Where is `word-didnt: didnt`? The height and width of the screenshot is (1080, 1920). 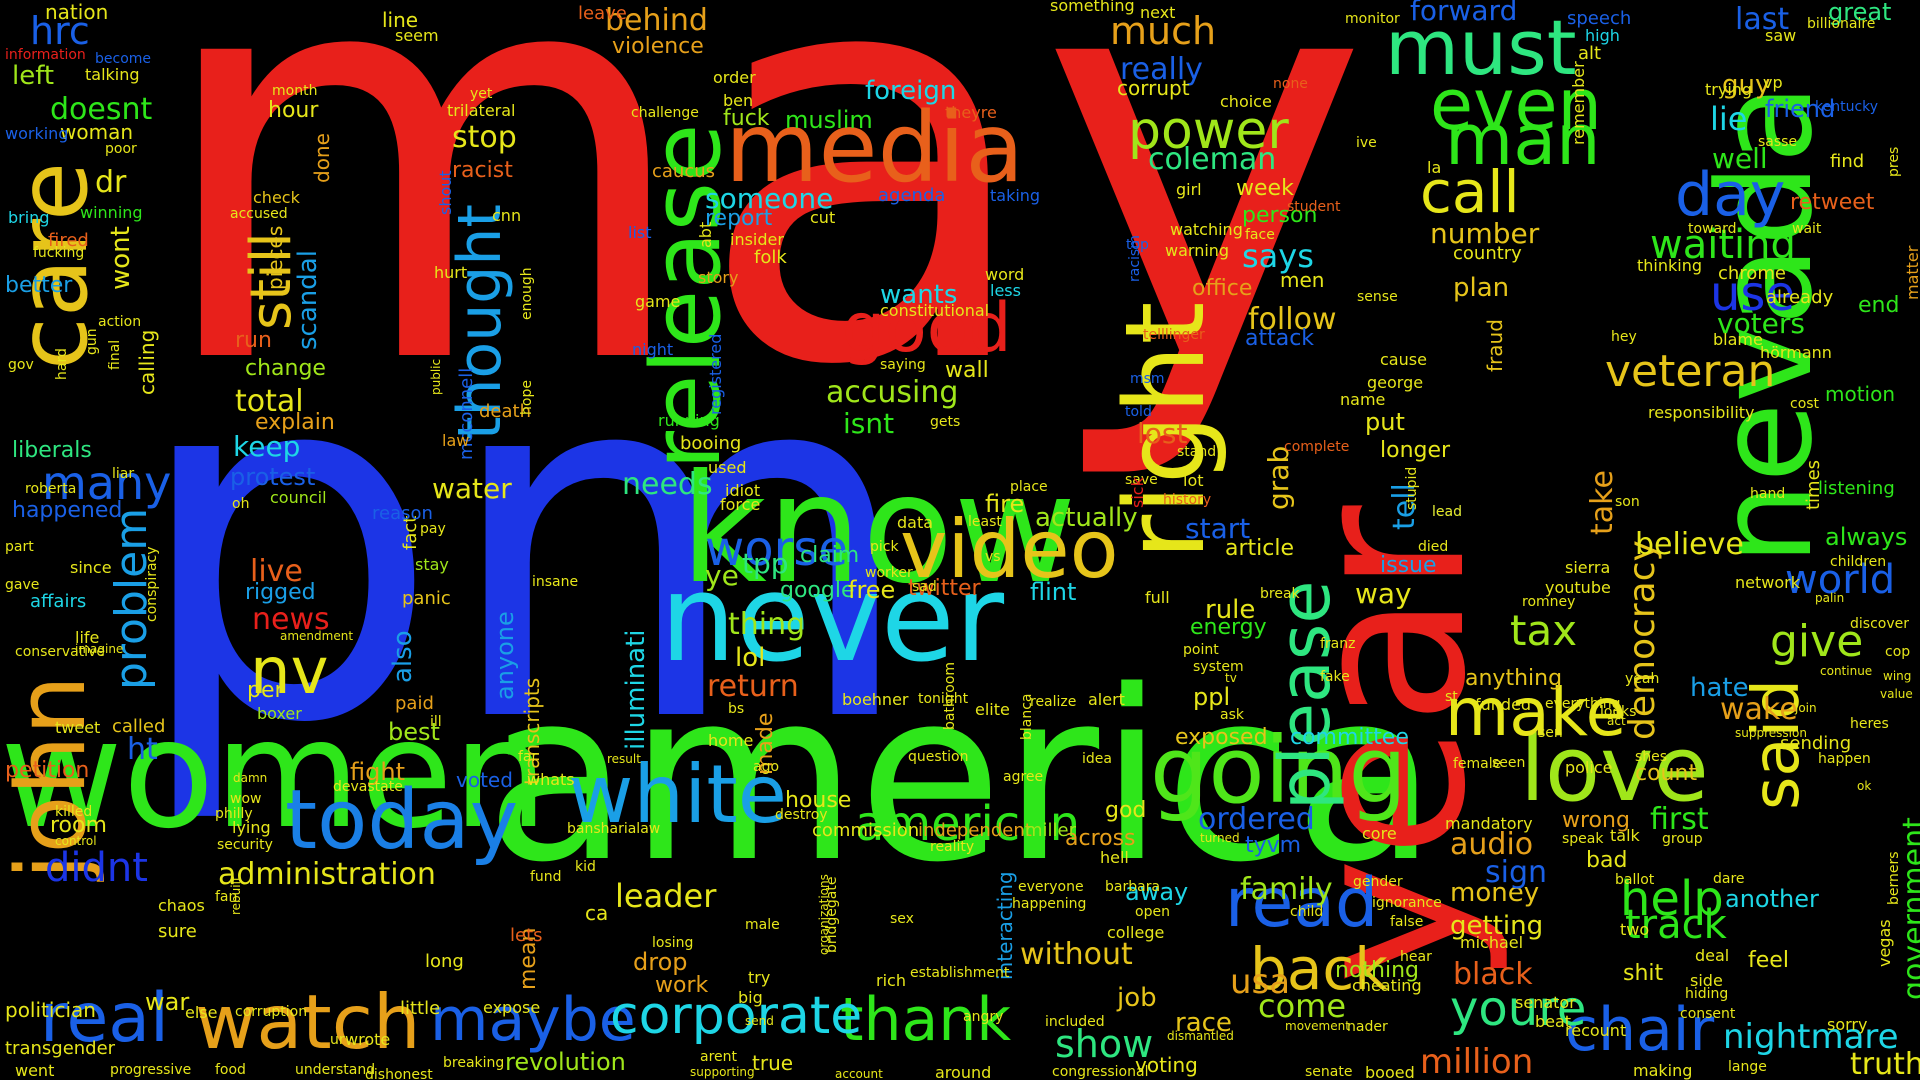
word-didnt: didnt is located at coordinates (96, 868).